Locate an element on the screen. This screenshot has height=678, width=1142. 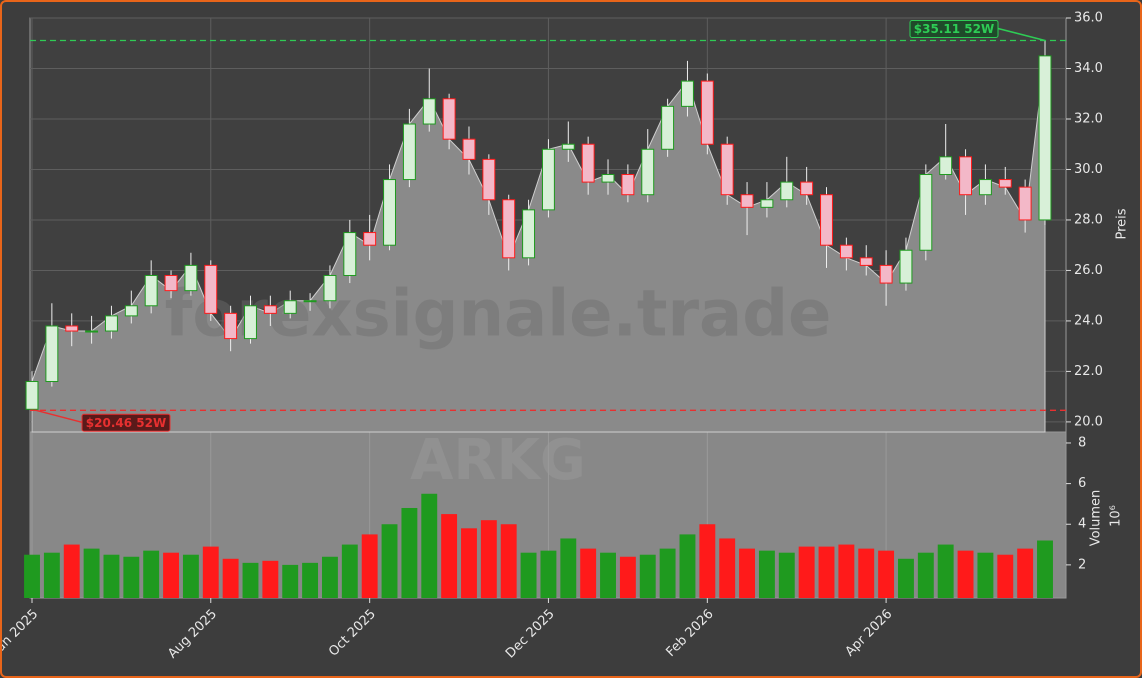
y-tick-label: 26.0 is located at coordinates (1088, 270).